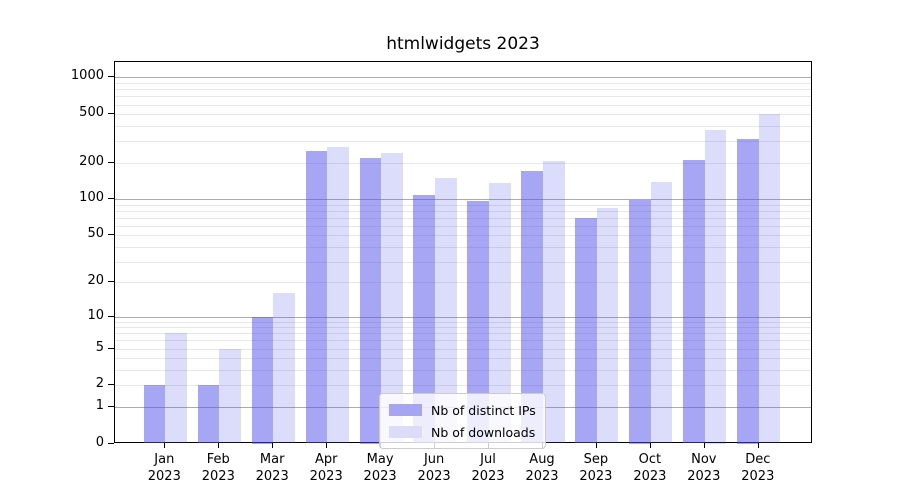 The image size is (900, 500). I want to click on x-tick-label-oct: Oct 2023, so click(650, 468).